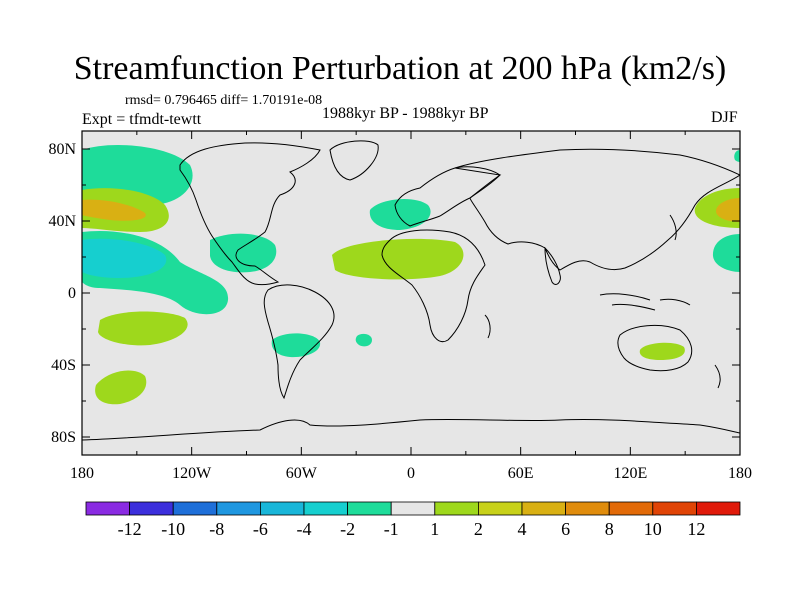  I want to click on colorbar-label: 12, so click(696, 529).